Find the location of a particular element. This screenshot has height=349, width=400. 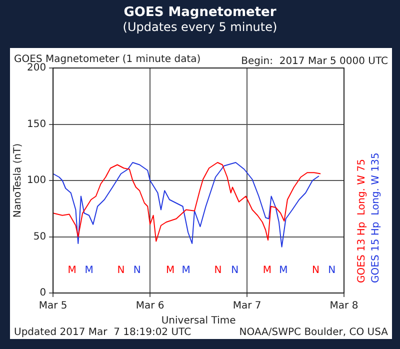

y-tick-label: 200 is located at coordinates (36, 68).